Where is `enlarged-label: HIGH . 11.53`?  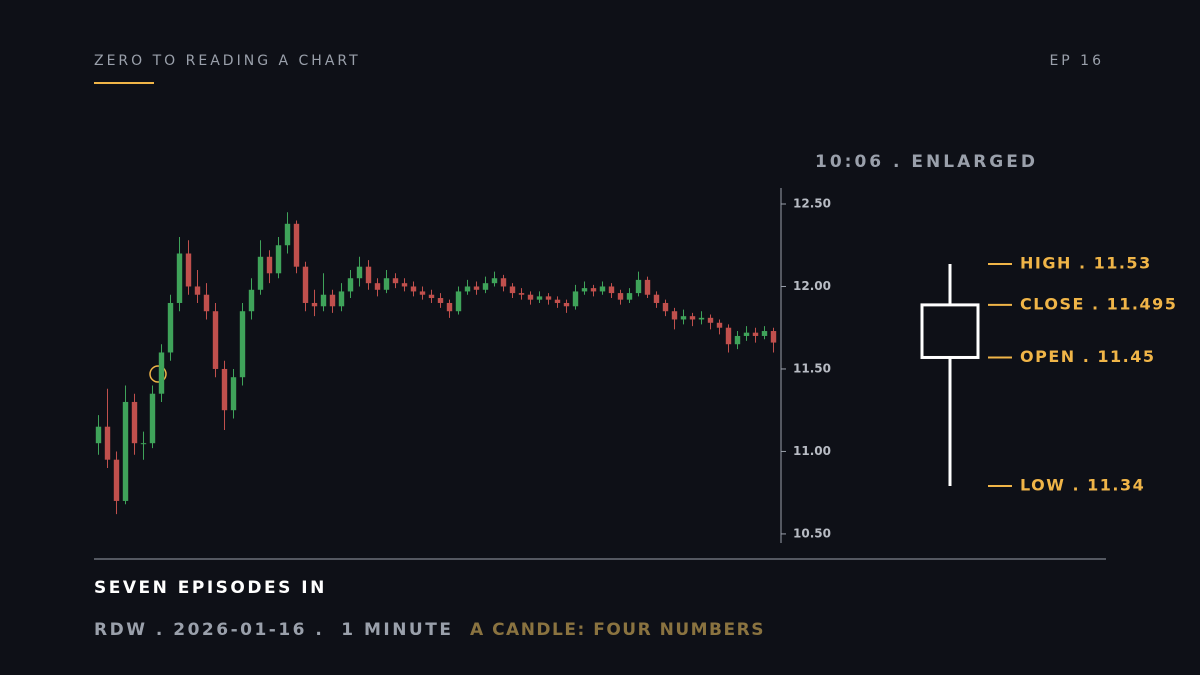
enlarged-label: HIGH . 11.53 is located at coordinates (1086, 263).